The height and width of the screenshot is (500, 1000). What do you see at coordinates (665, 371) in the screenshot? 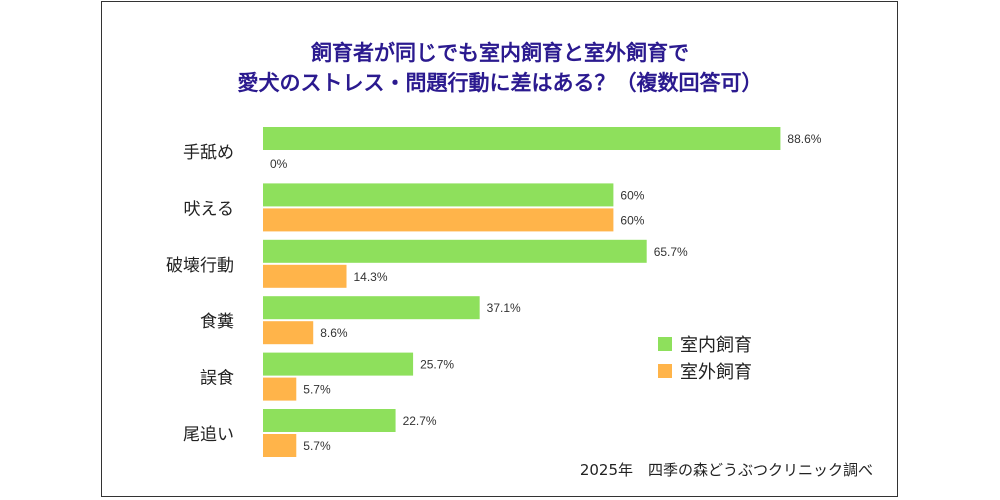
I see `legend-swatch-outdoor` at bounding box center [665, 371].